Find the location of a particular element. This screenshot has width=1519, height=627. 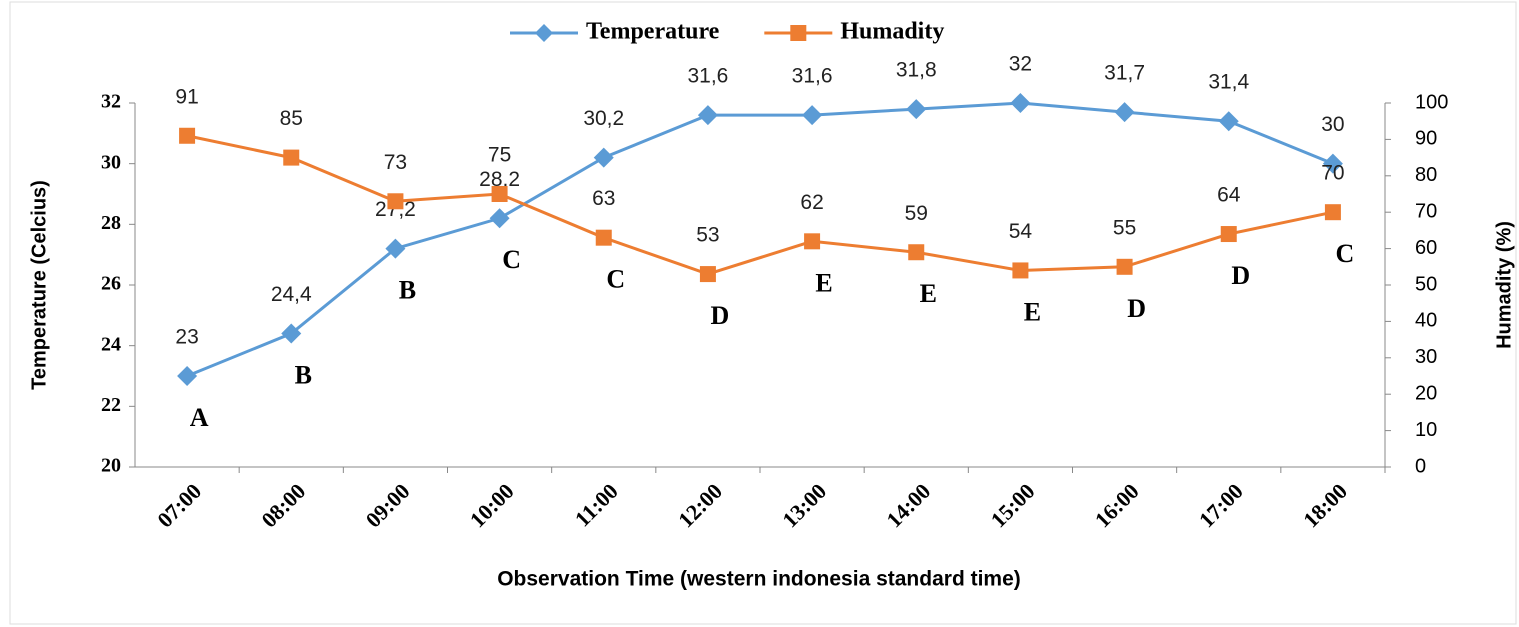

x-tick-label: 14:00 is located at coordinates (908, 505).